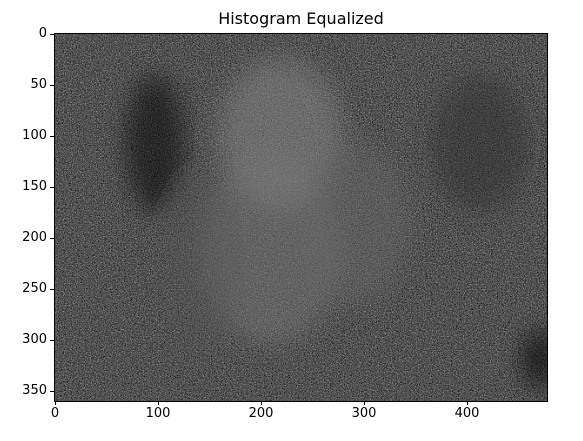 This screenshot has height=441, width=583. What do you see at coordinates (55, 413) in the screenshot?
I see `x-tick-label: 0` at bounding box center [55, 413].